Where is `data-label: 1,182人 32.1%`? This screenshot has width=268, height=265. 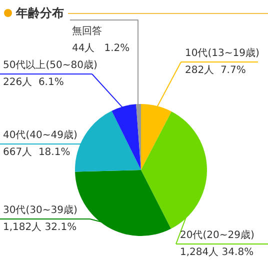
data-label: 1,182人 32.1% is located at coordinates (40, 227).